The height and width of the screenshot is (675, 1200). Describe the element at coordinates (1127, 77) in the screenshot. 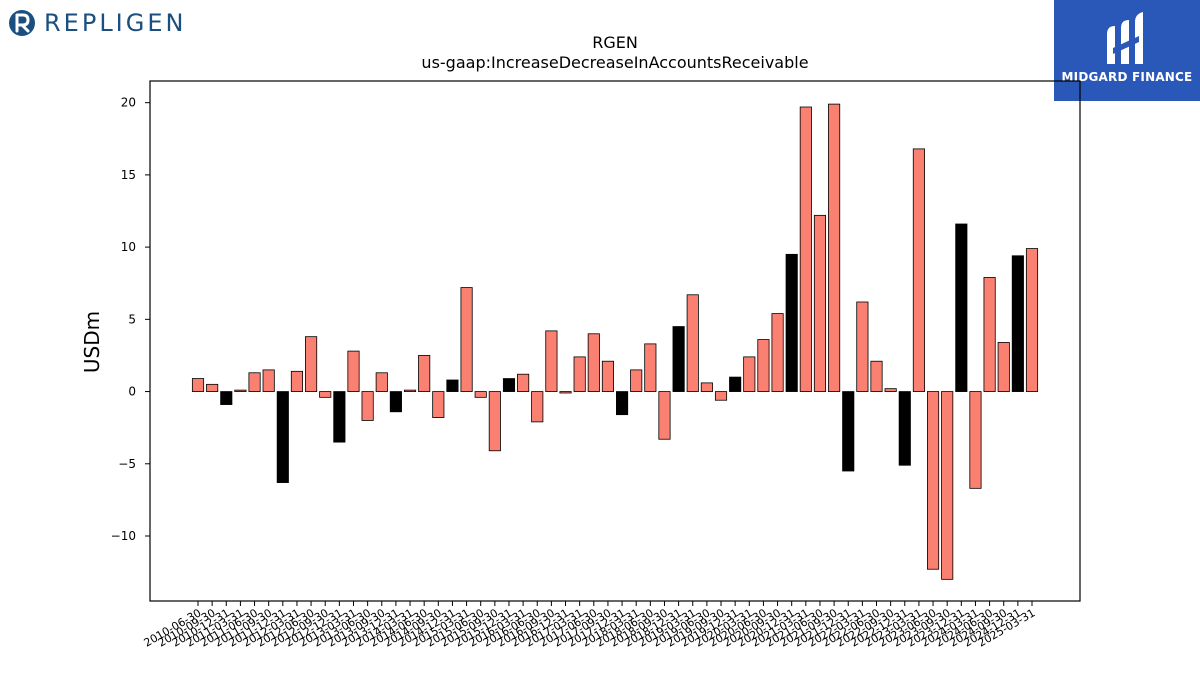

I see `midgard-brand-text: MIDGARD FINANCE` at that location.